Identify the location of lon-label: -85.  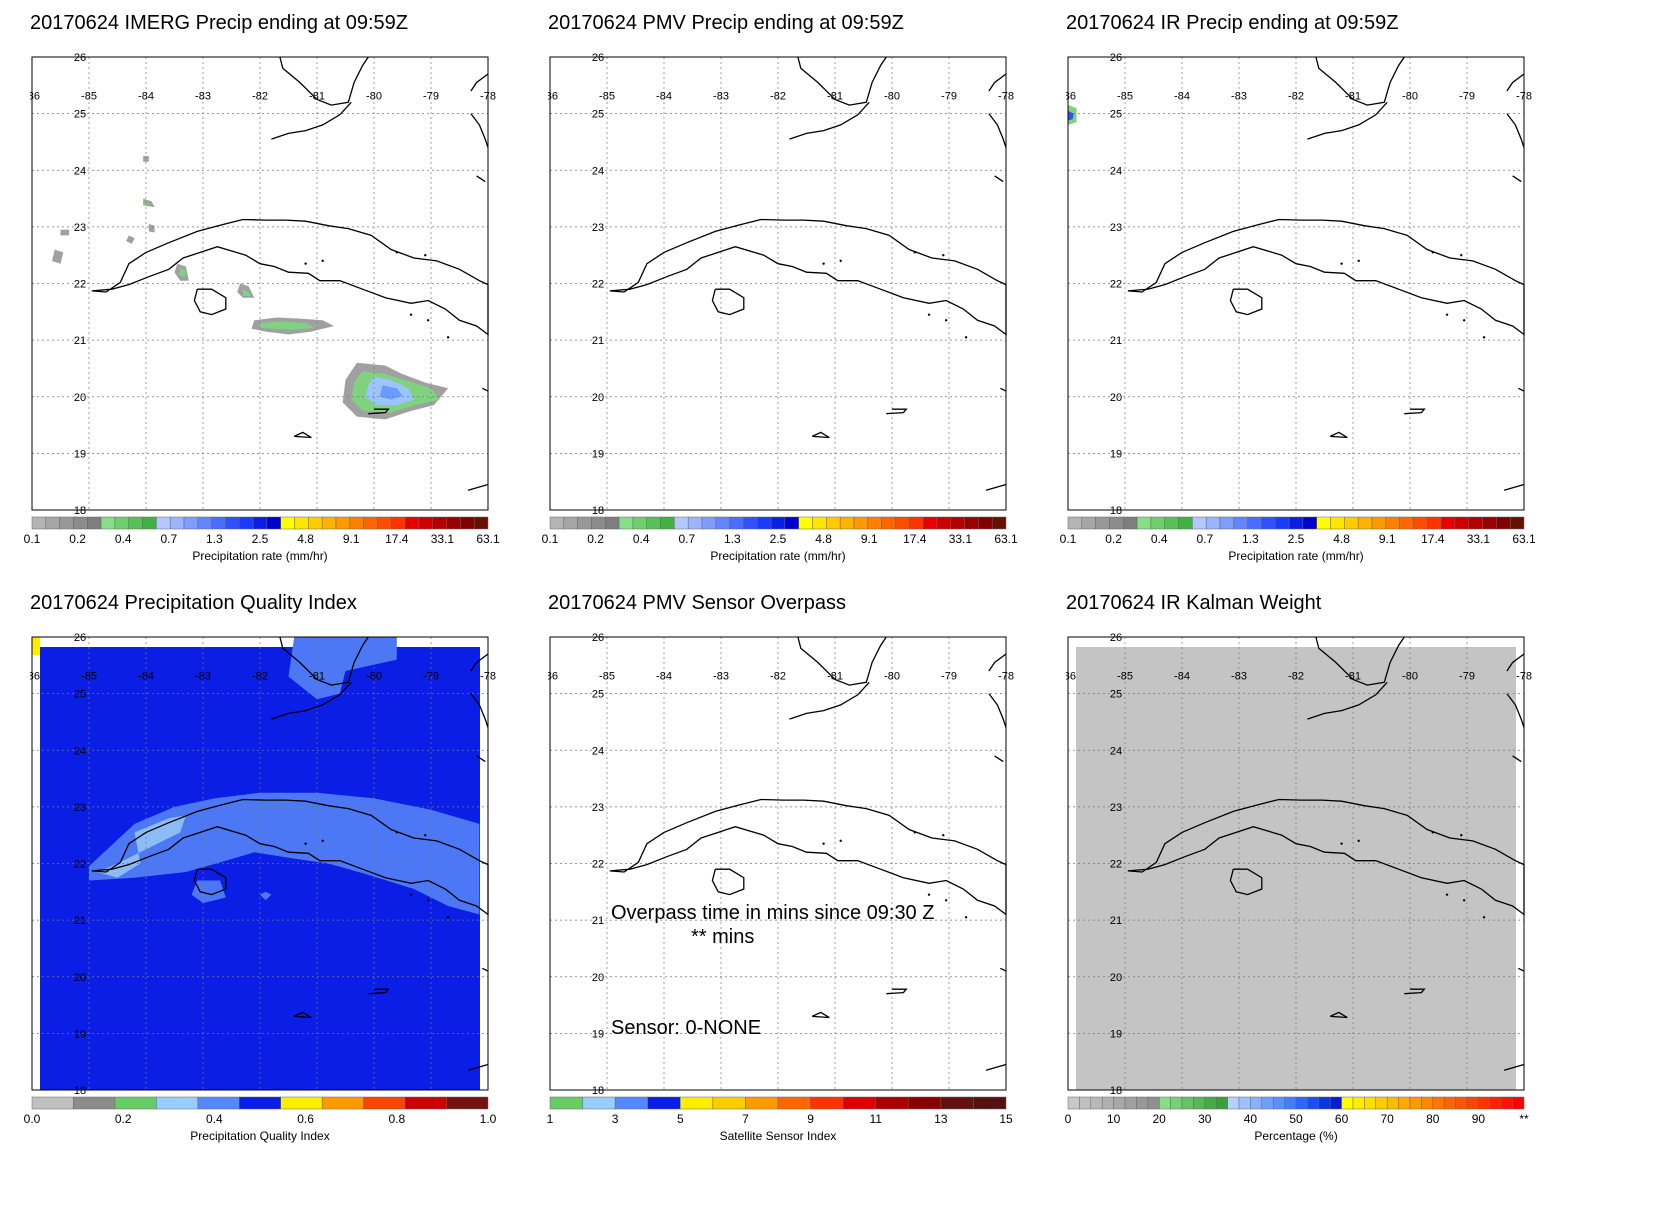
(1125, 676).